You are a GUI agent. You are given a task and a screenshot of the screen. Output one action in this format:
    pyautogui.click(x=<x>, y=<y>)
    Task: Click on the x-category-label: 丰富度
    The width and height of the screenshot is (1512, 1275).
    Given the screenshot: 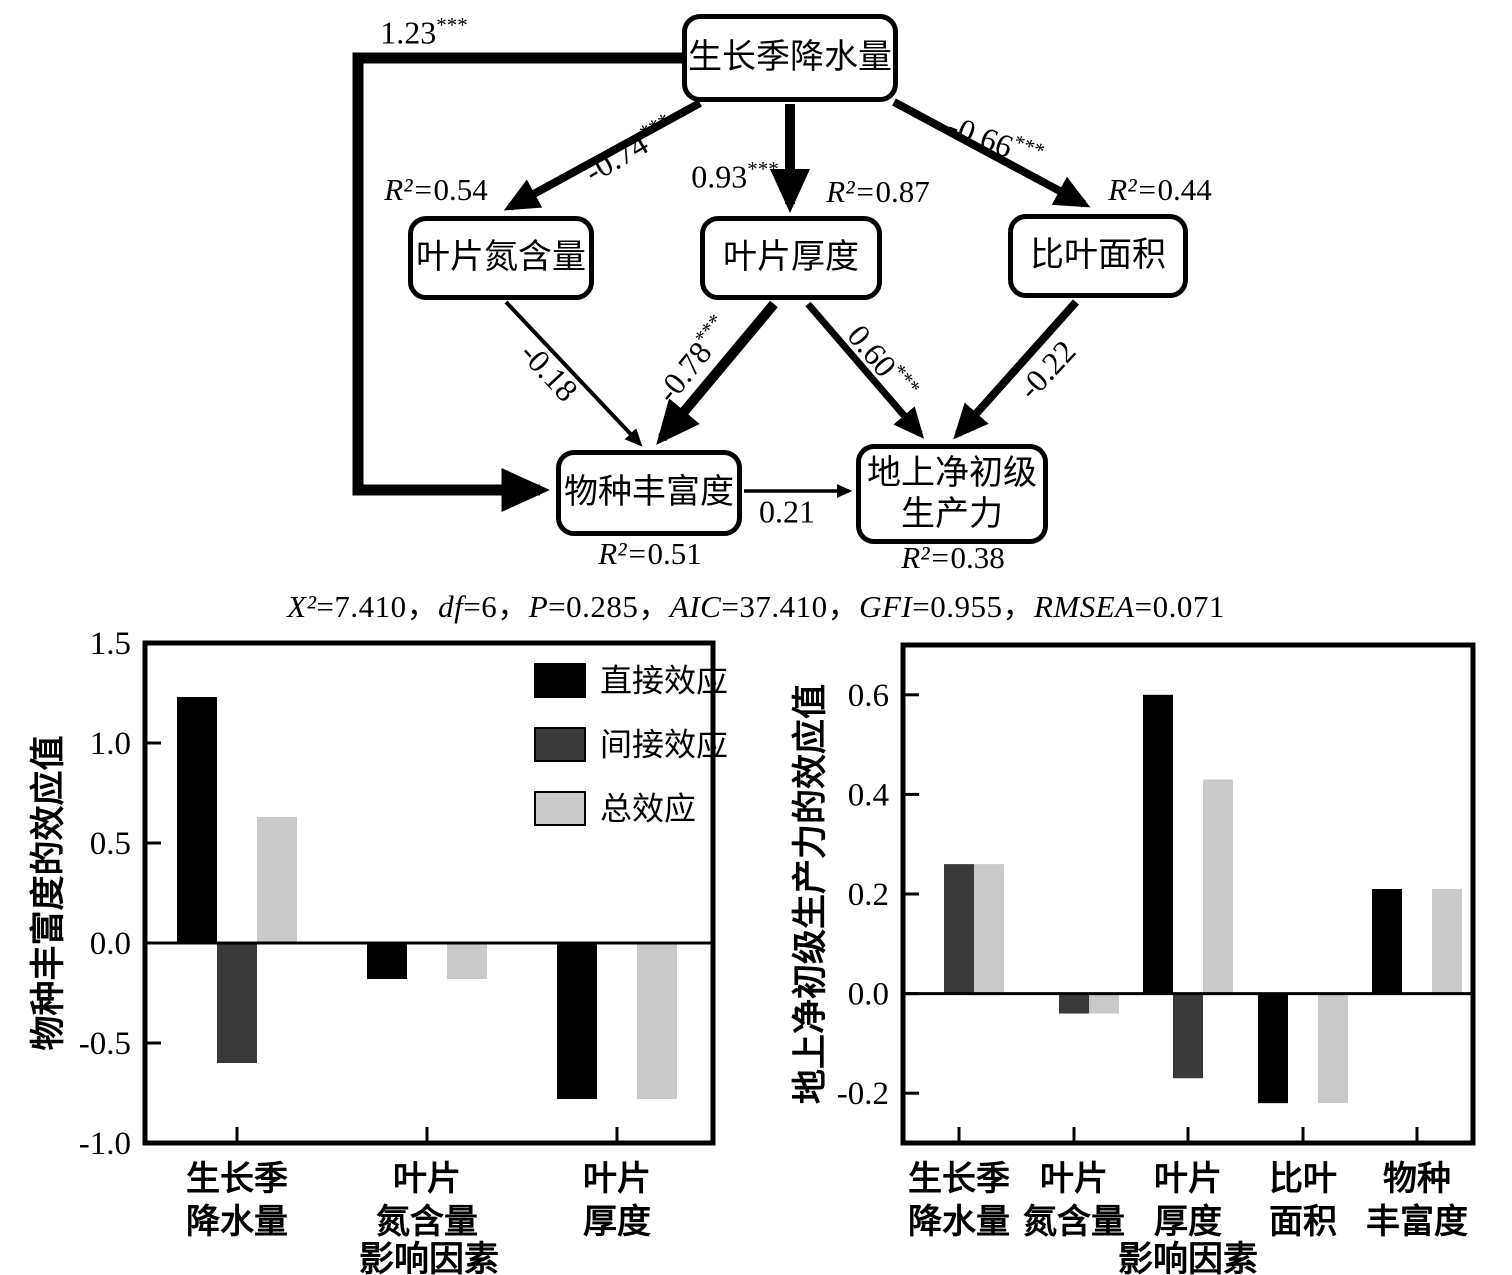 What is the action you would take?
    pyautogui.click(x=1417, y=1221)
    